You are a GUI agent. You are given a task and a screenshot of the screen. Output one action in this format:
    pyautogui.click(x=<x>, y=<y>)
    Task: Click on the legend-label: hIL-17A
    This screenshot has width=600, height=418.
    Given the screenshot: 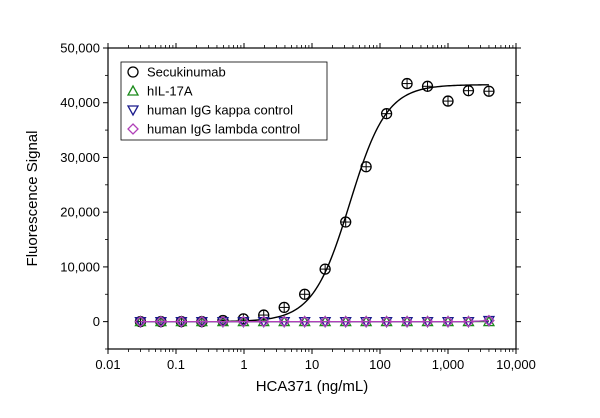 What is the action you would take?
    pyautogui.click(x=170, y=91)
    